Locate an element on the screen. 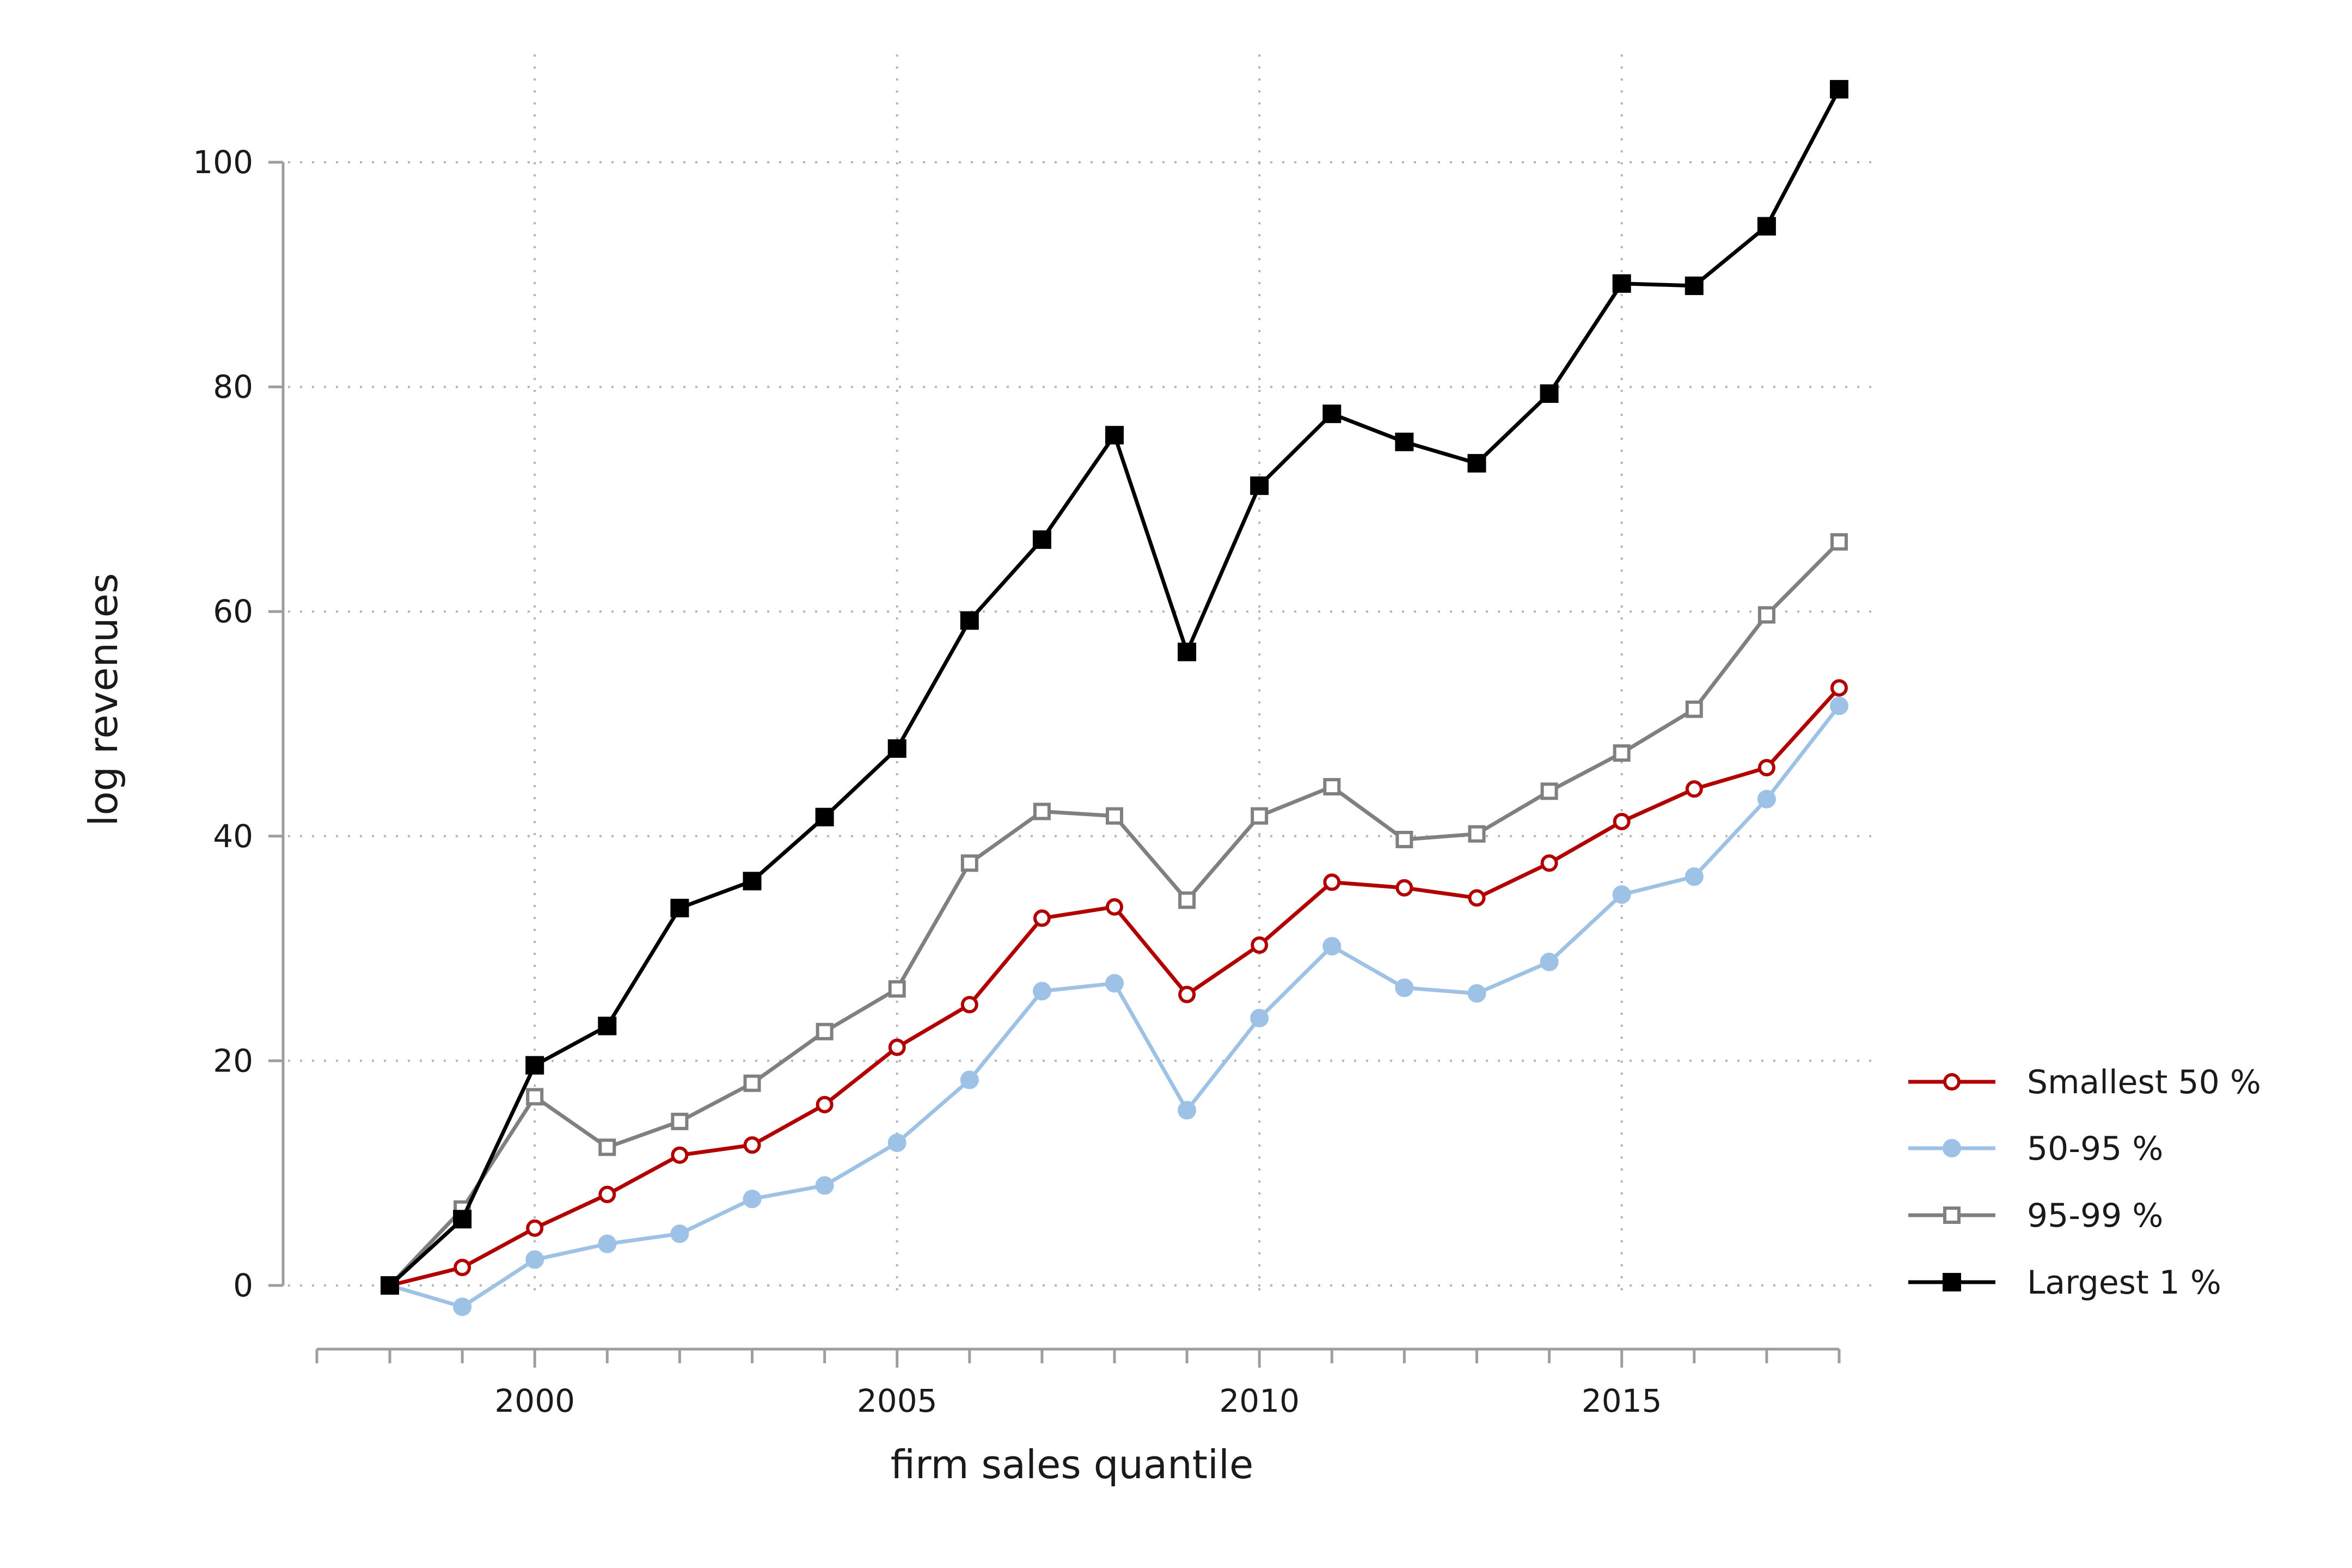  legend-item: 95-99 % is located at coordinates (2035, 1216).